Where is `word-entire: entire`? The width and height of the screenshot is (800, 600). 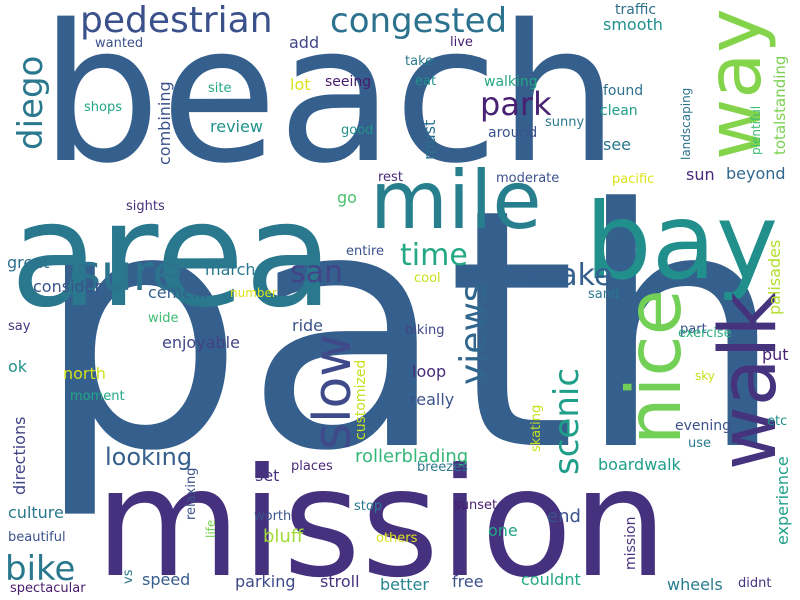 word-entire: entire is located at coordinates (365, 251).